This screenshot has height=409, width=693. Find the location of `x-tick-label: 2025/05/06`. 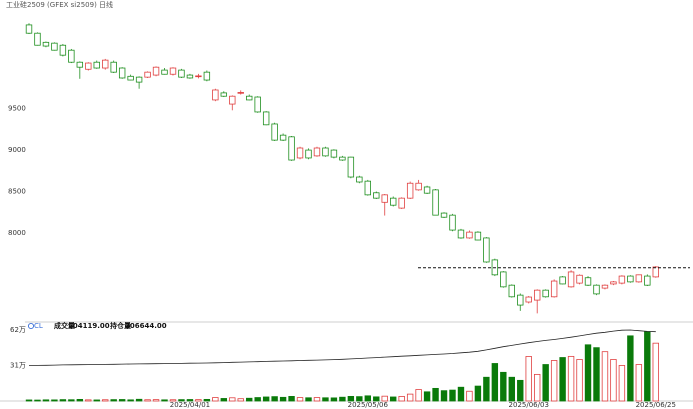

x-tick-label: 2025/05/06 is located at coordinates (368, 405).